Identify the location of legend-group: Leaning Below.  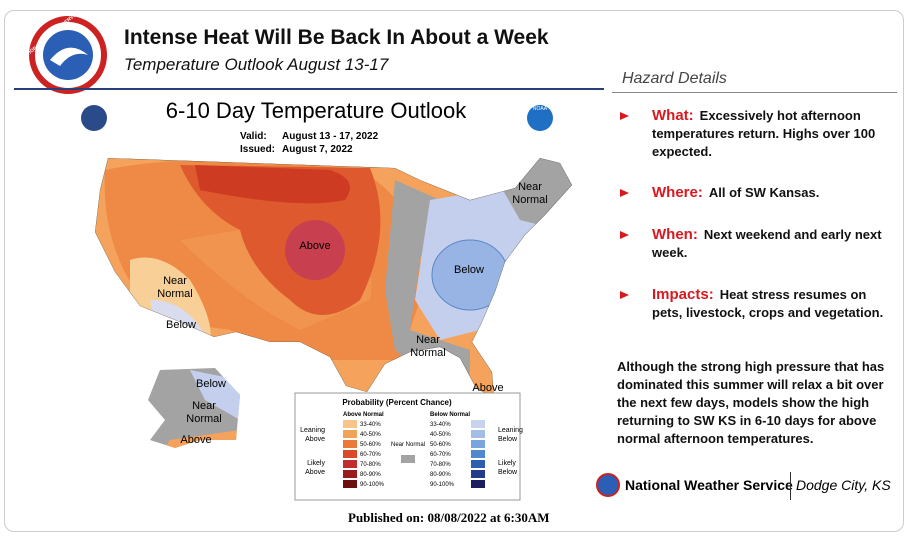
(510, 435).